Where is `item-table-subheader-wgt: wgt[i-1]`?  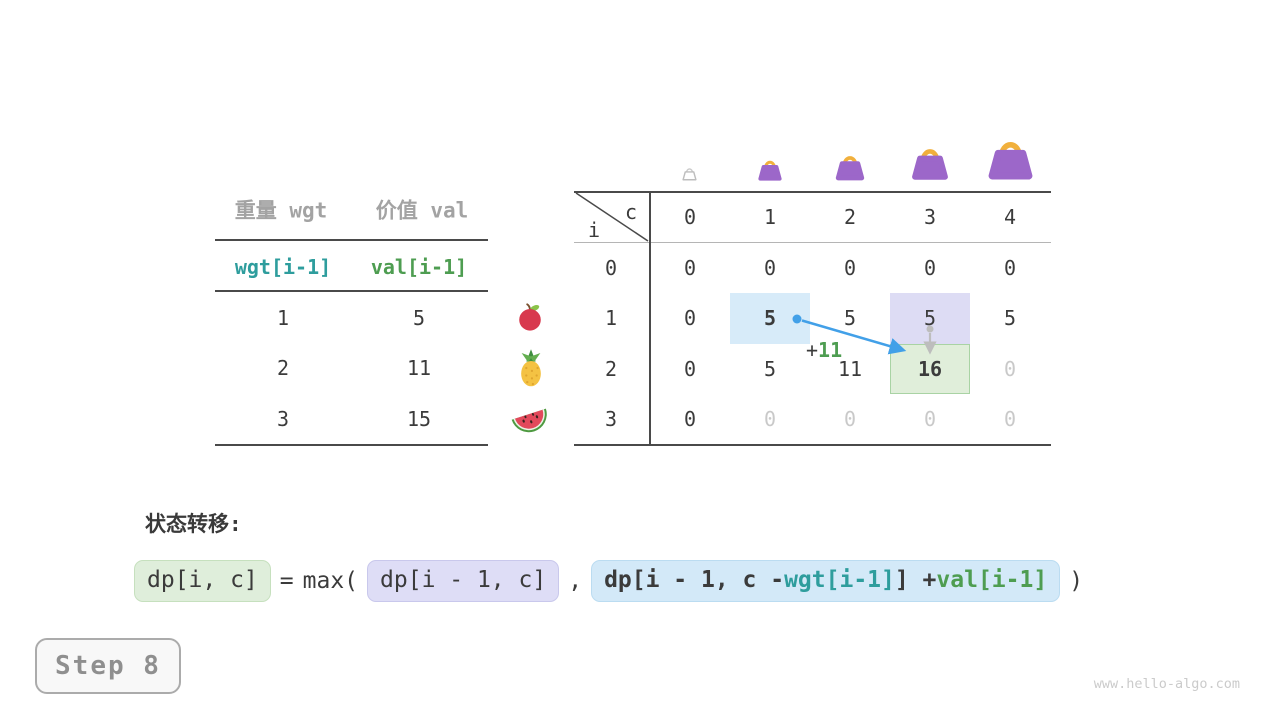 item-table-subheader-wgt: wgt[i-1] is located at coordinates (283, 267).